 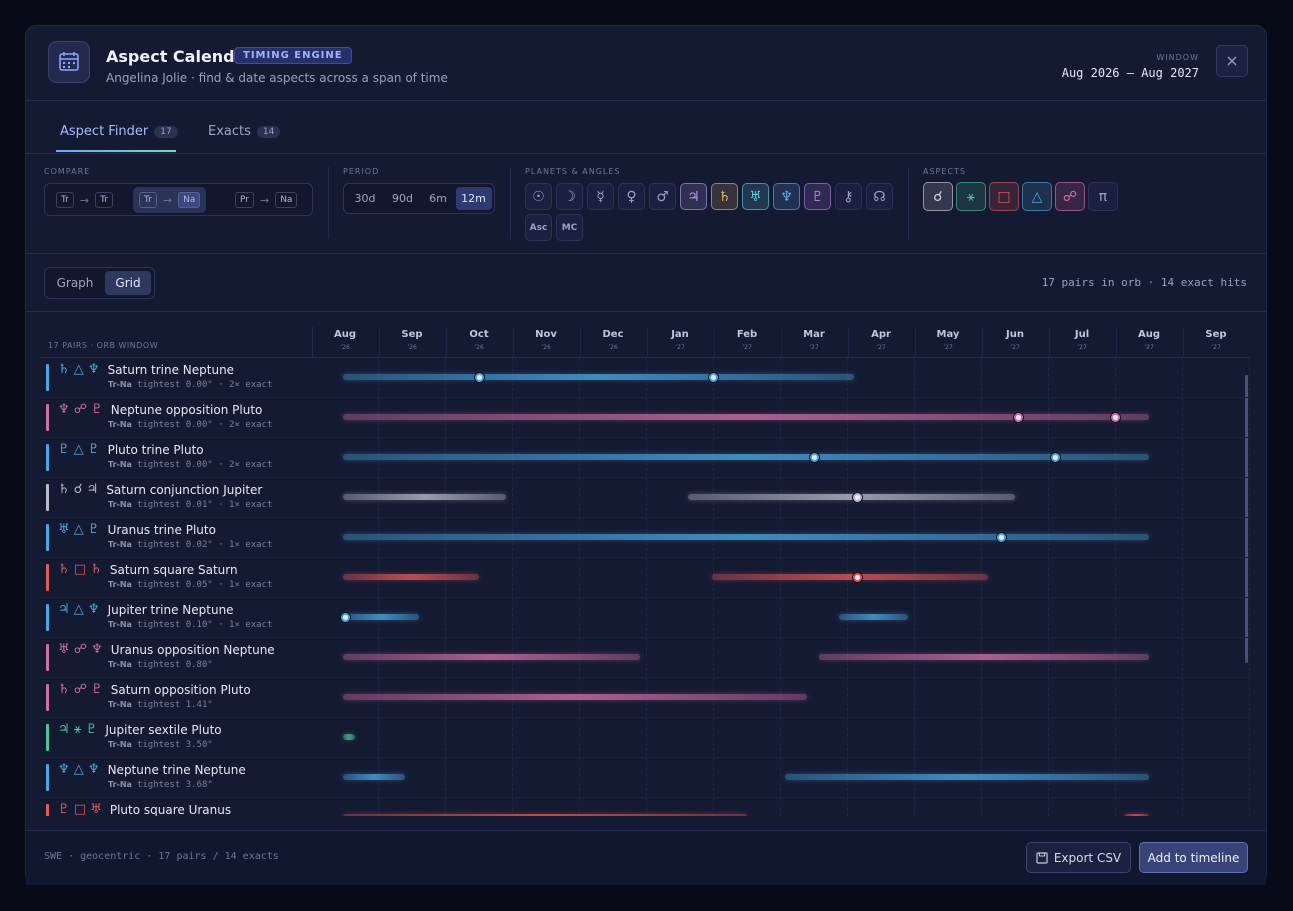 What do you see at coordinates (345, 334) in the screenshot?
I see `month-label: Aug` at bounding box center [345, 334].